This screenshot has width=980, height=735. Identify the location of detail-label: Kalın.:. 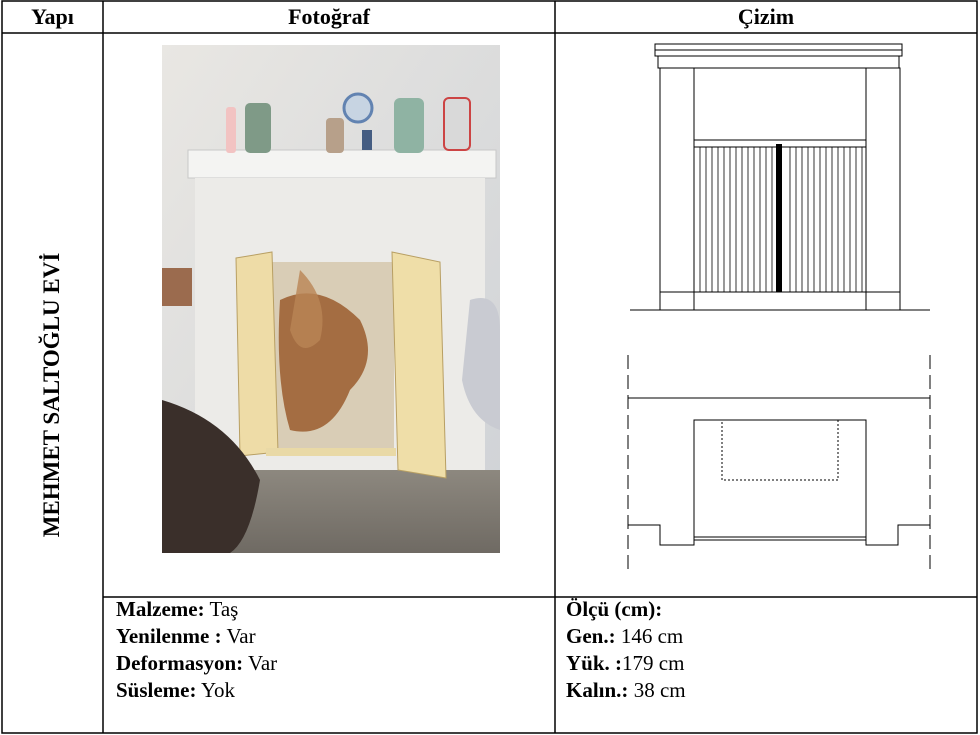
(597, 690).